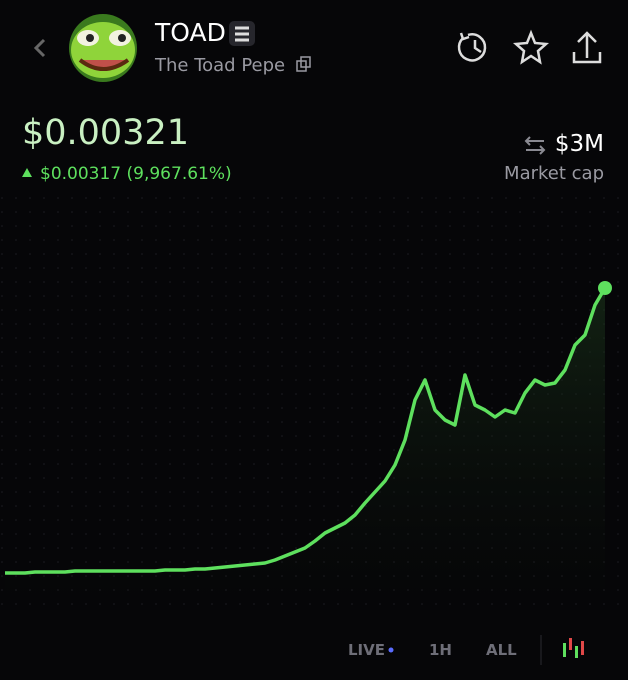 This screenshot has width=628, height=680. Describe the element at coordinates (579, 144) in the screenshot. I see `market-cap: $3M` at that location.